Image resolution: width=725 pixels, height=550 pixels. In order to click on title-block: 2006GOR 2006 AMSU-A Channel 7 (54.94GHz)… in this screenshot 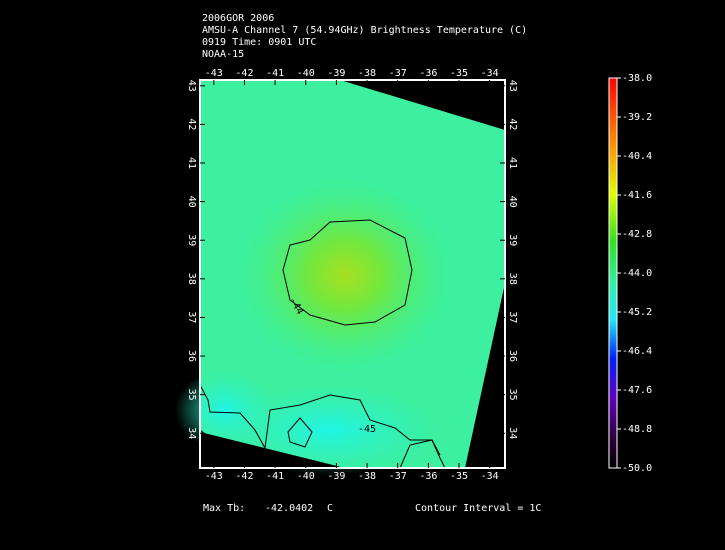, I will do `click(364, 36)`.